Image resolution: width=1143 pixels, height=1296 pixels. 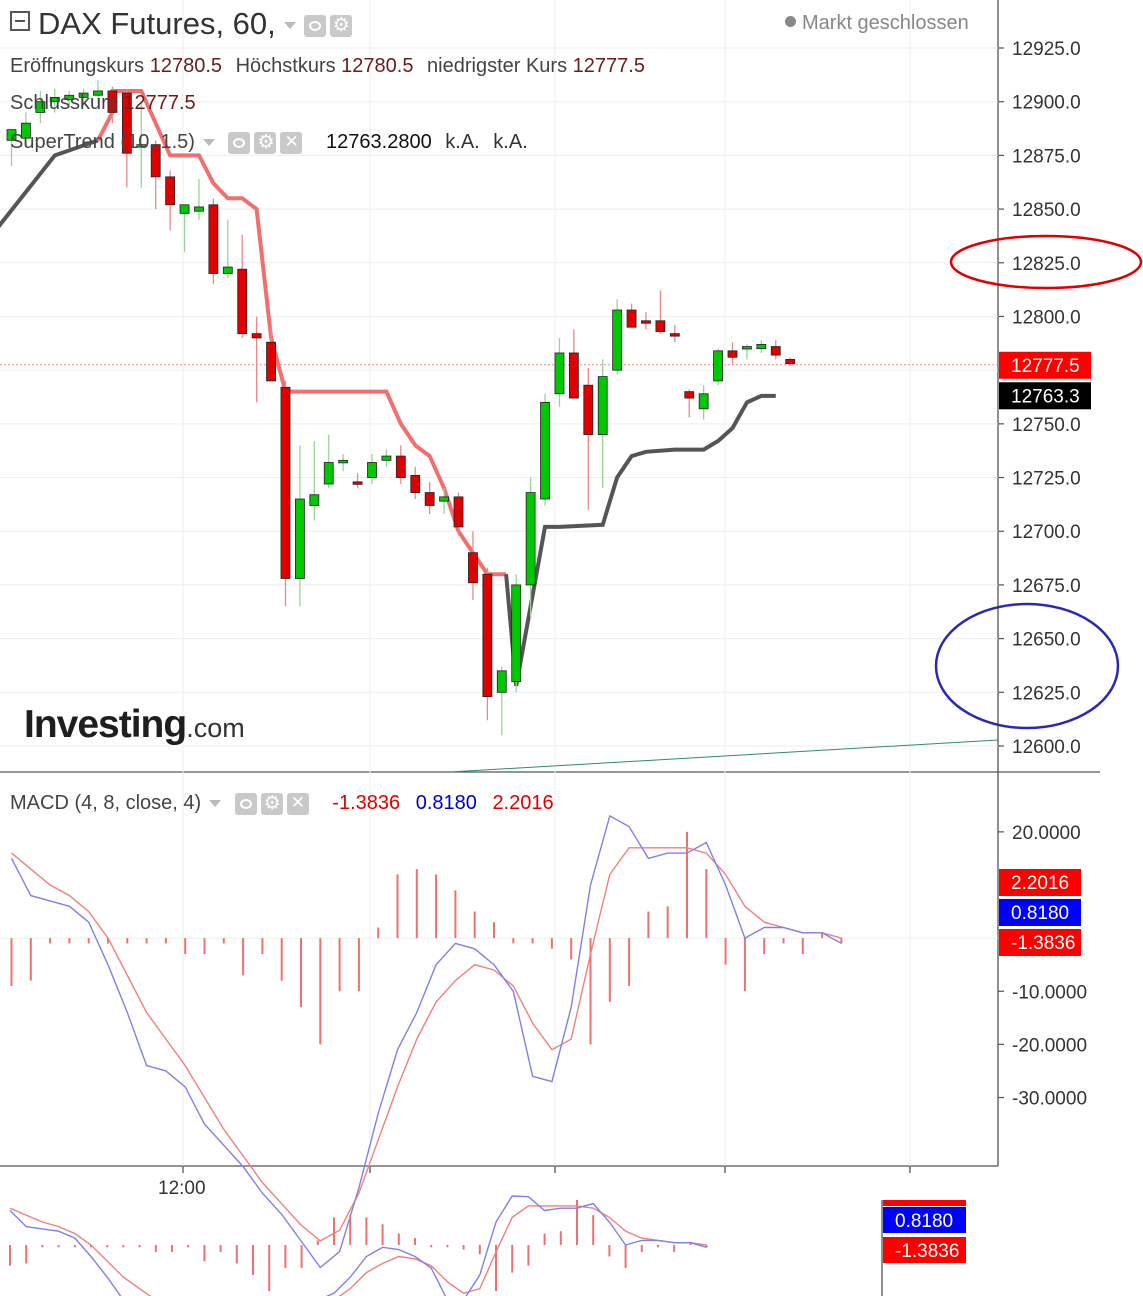 I want to click on lower-tag: 0.8180, so click(x=924, y=1220).